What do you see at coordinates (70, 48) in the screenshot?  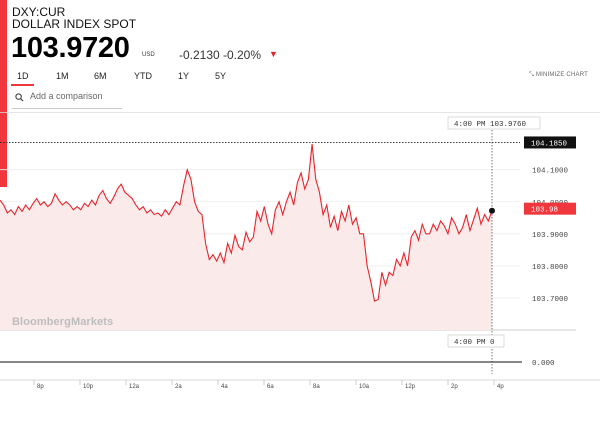 I see `last-price: 103.9720` at bounding box center [70, 48].